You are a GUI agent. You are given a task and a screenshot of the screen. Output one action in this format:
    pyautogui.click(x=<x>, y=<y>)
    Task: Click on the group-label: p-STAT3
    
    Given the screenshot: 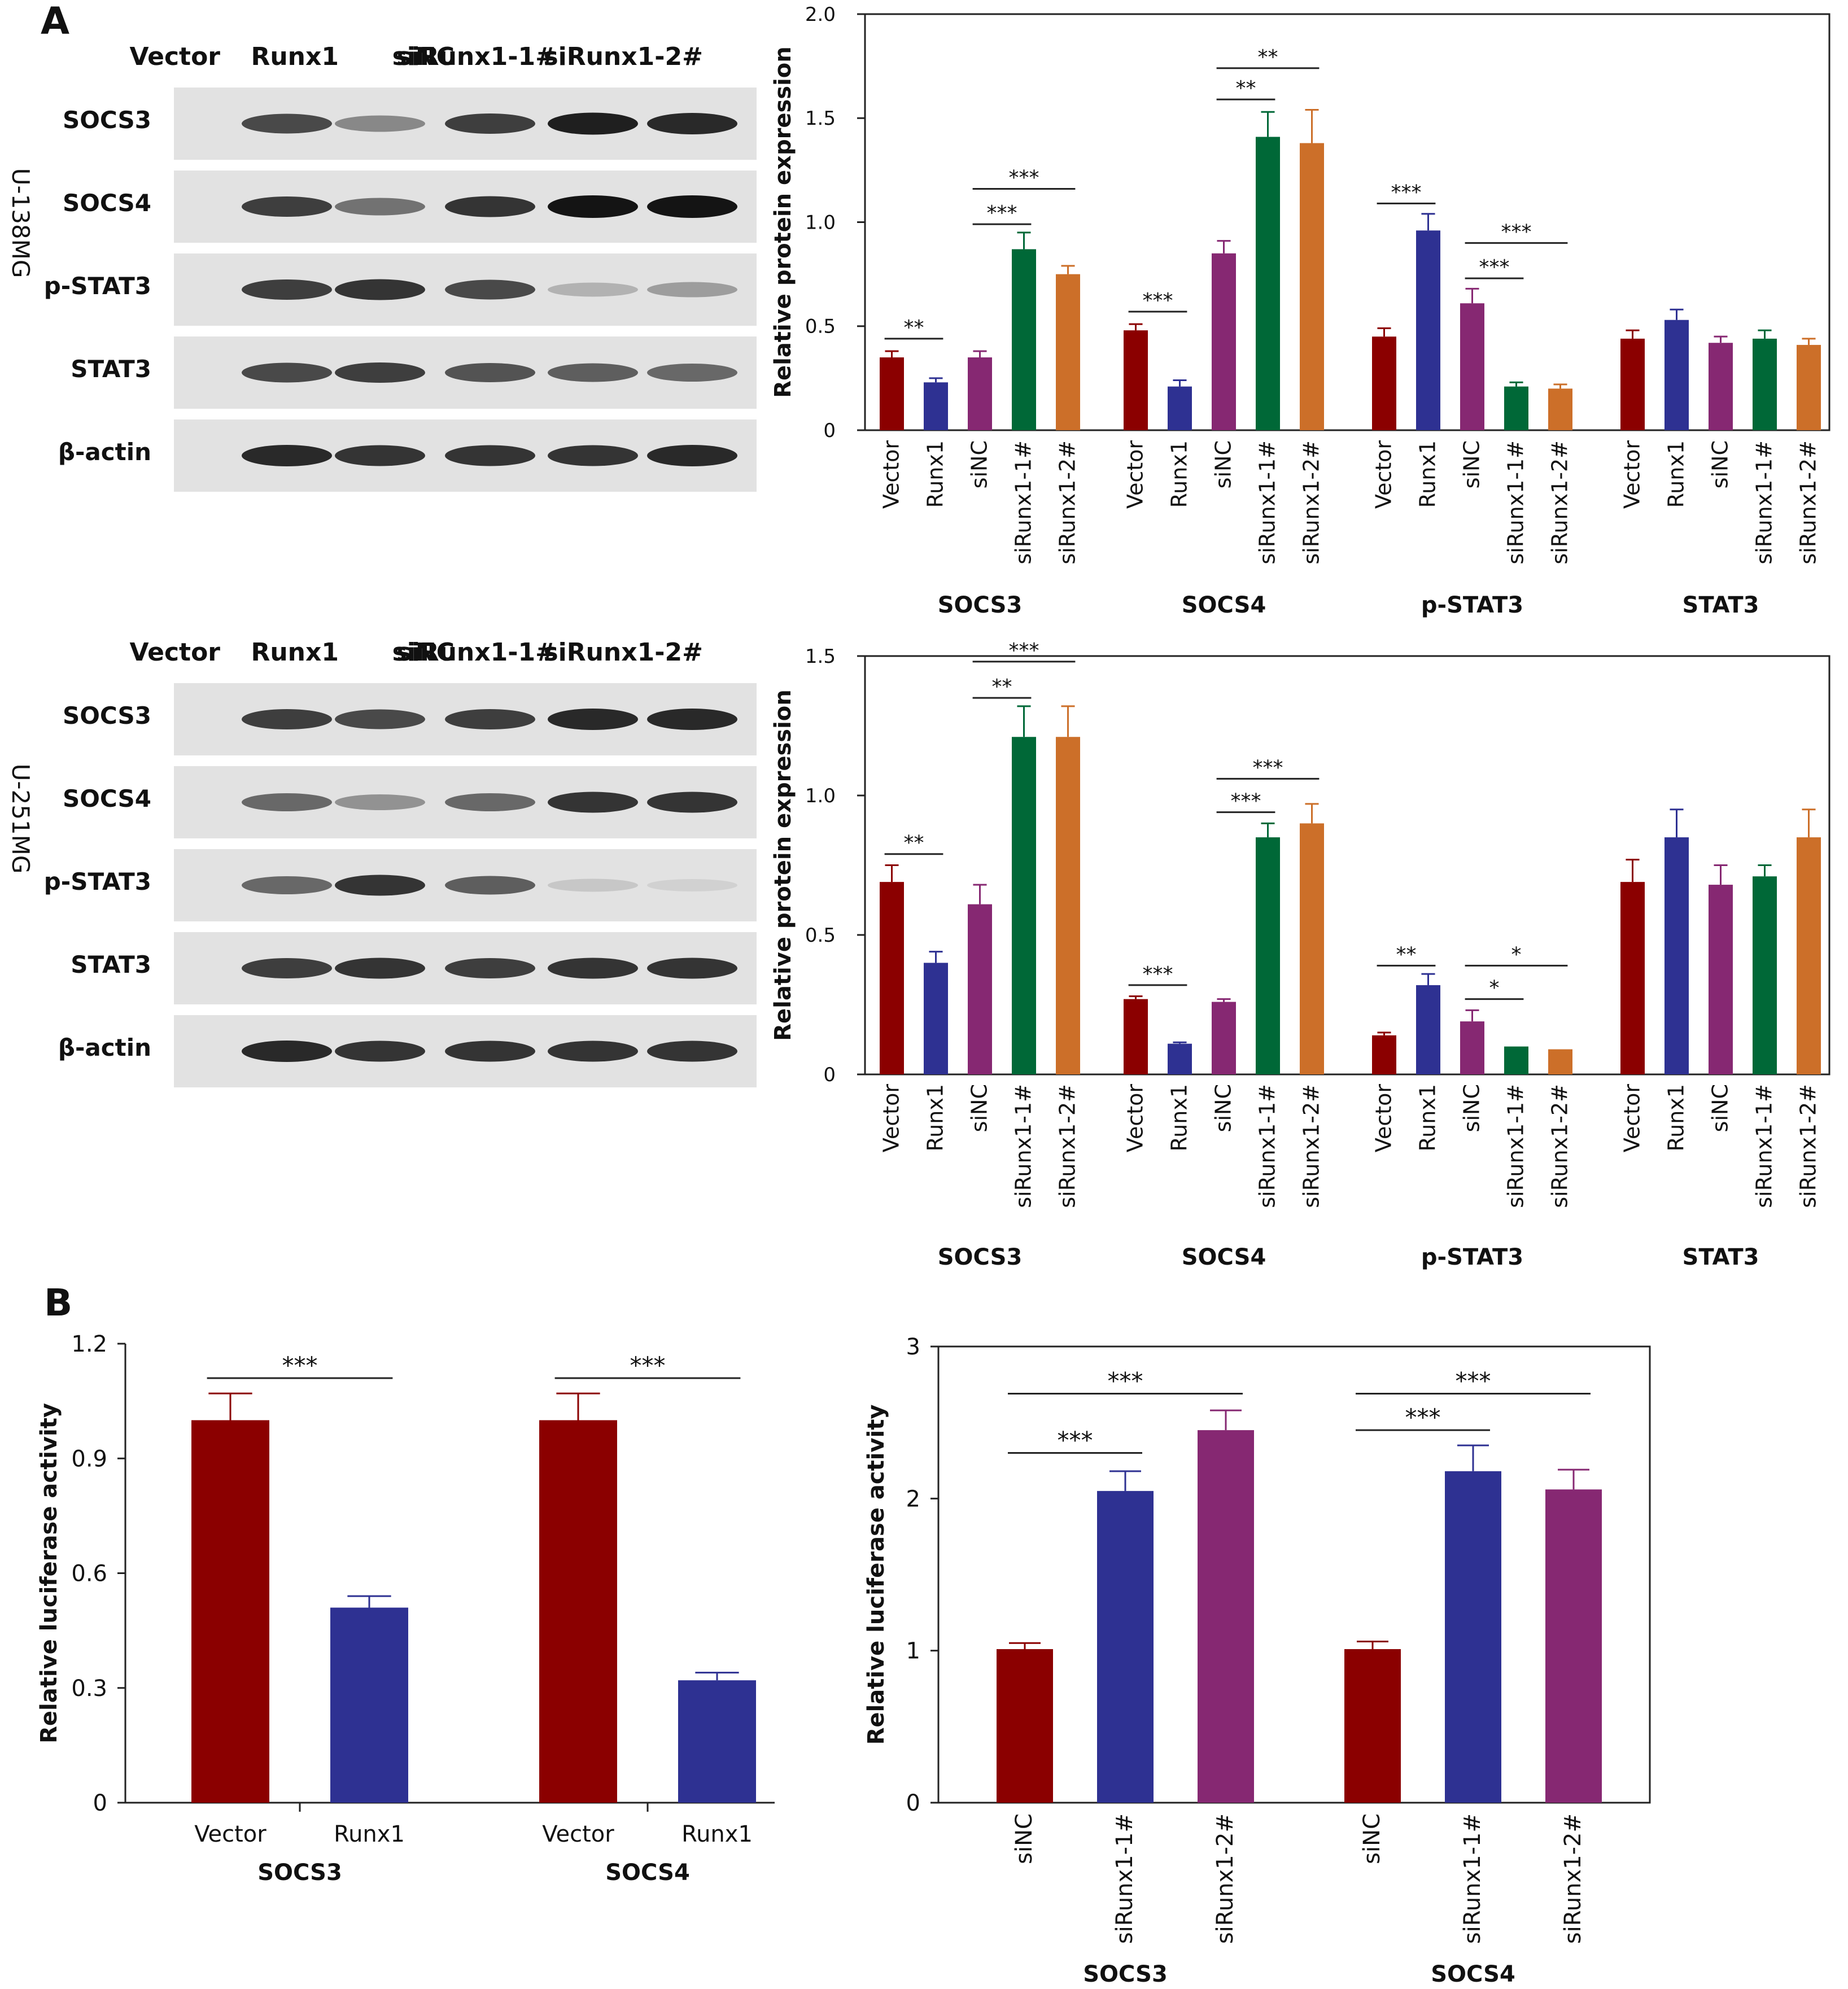 What is the action you would take?
    pyautogui.click(x=1472, y=605)
    